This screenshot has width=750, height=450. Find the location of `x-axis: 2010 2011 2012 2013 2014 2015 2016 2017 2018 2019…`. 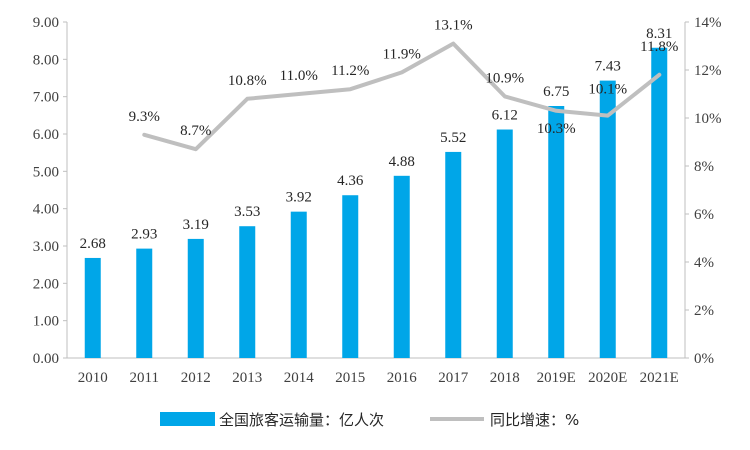

x-axis: 2010 2011 2012 2013 2014 2015 2016 2017 2018 2019… is located at coordinates (378, 378).